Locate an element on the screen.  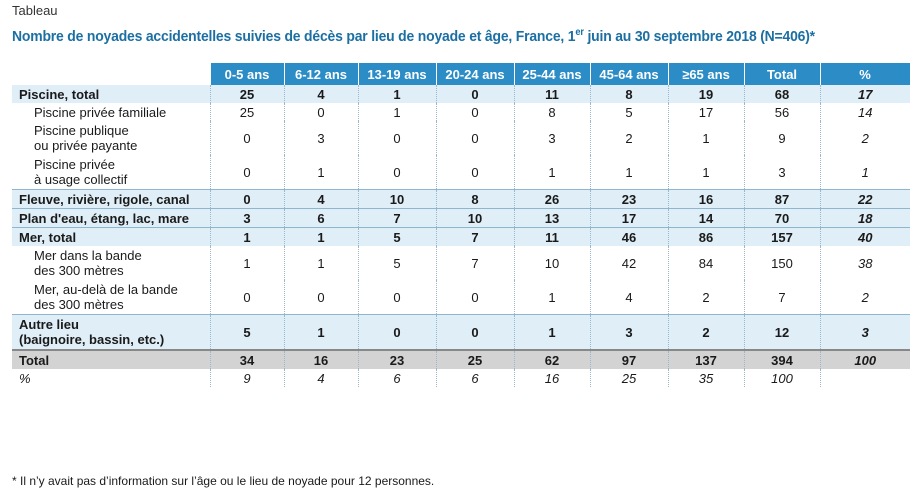
table-cell: 11 is located at coordinates (552, 94).